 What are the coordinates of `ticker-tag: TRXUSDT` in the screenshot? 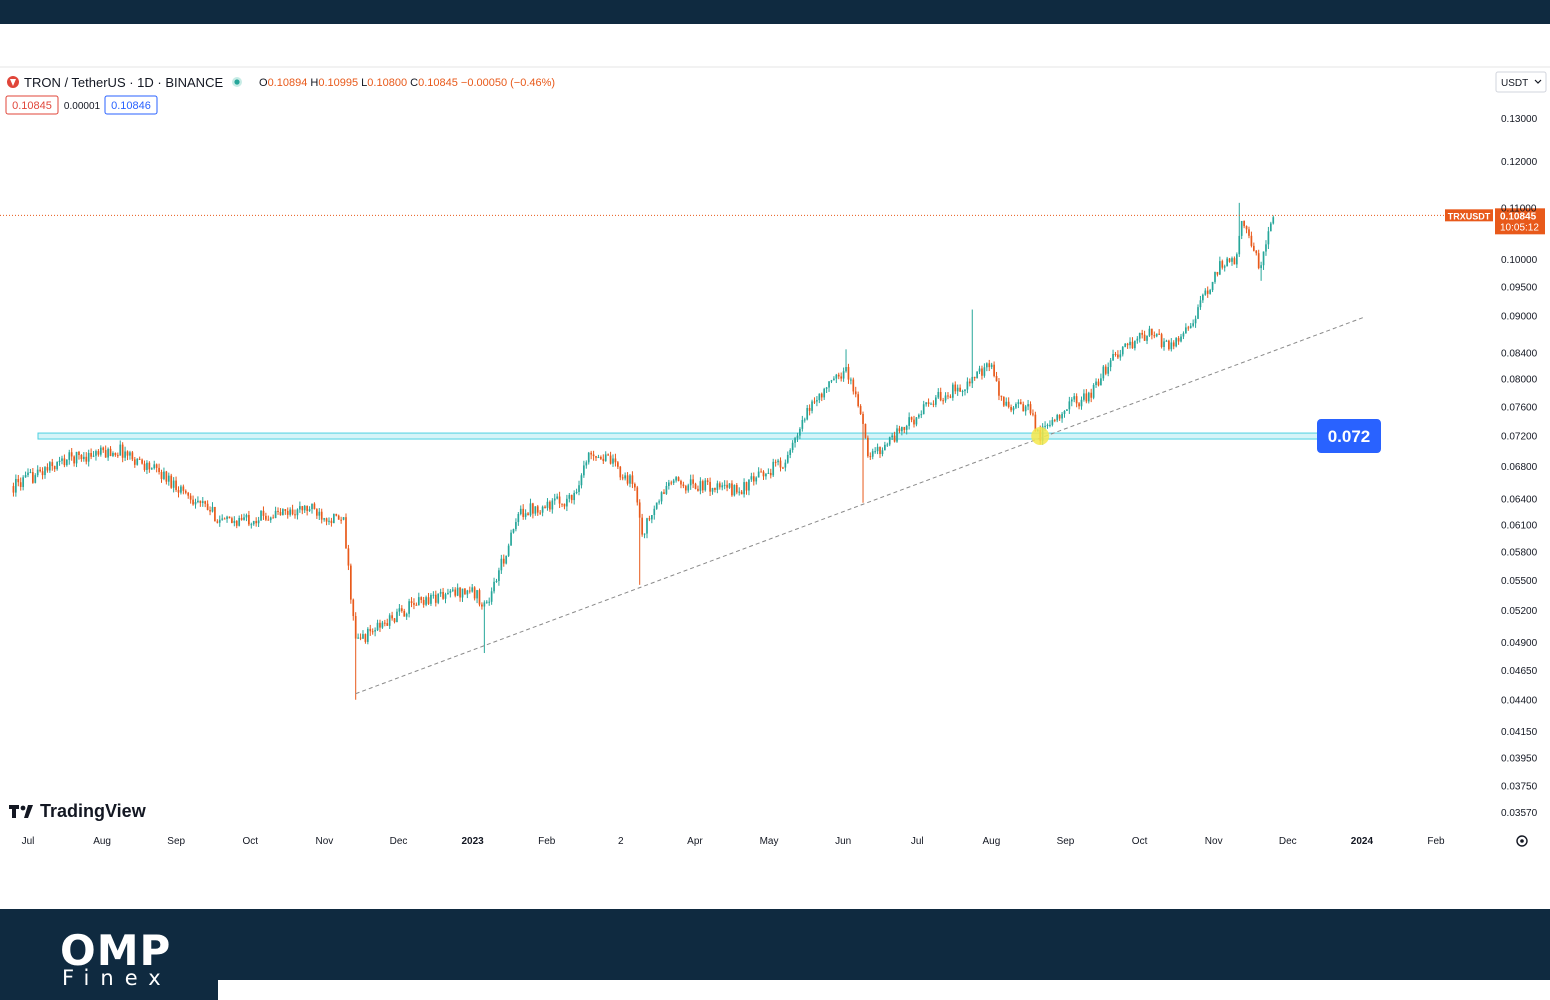 It's located at (1469, 215).